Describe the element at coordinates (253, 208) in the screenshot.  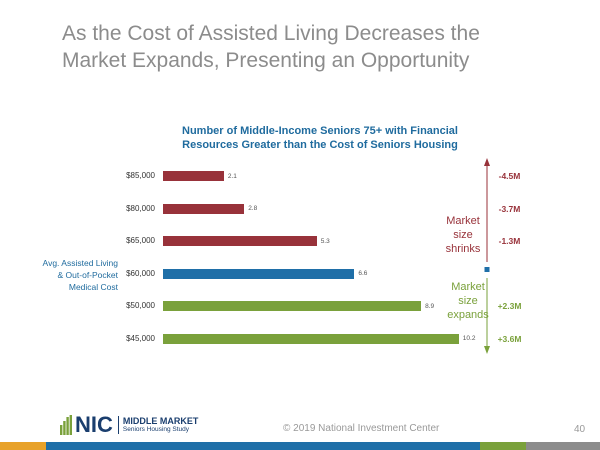
I see `value-label: 2.8` at that location.